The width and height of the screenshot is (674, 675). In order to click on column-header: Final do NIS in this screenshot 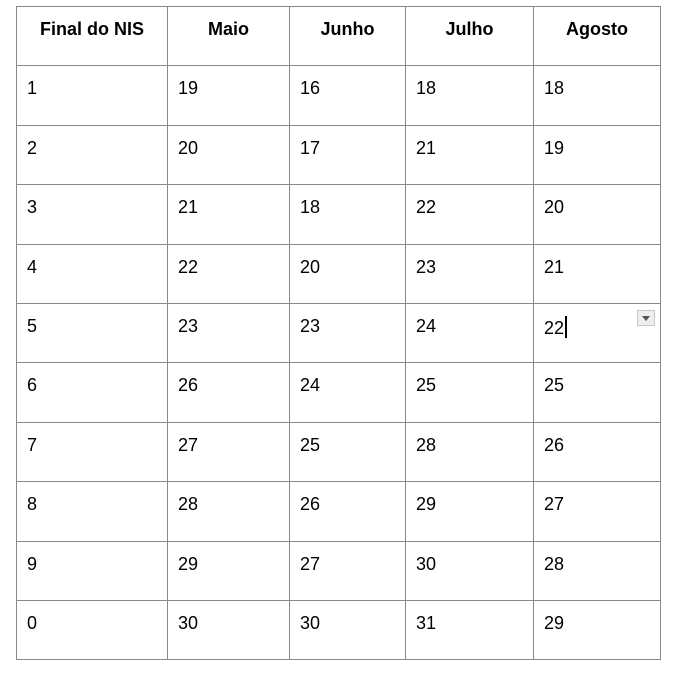, I will do `click(92, 36)`.